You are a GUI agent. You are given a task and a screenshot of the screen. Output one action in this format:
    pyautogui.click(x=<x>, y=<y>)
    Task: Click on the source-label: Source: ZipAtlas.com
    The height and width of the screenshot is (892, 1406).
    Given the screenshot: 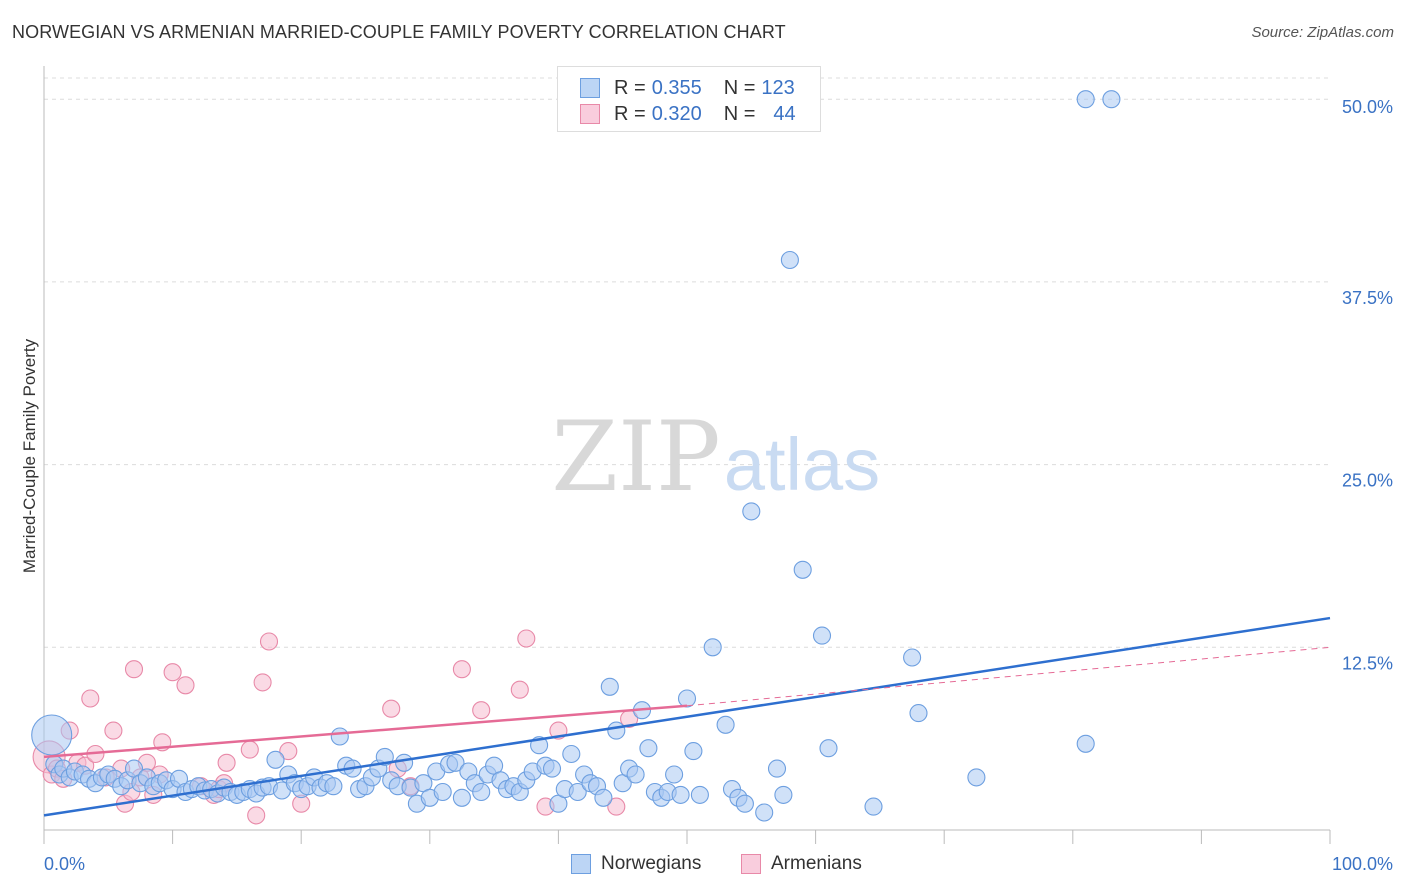 What is the action you would take?
    pyautogui.click(x=1322, y=32)
    